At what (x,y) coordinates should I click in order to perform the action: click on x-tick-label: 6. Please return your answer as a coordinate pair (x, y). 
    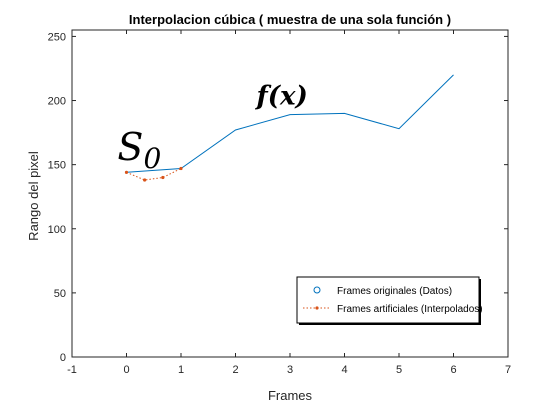
    Looking at the image, I should click on (453, 370).